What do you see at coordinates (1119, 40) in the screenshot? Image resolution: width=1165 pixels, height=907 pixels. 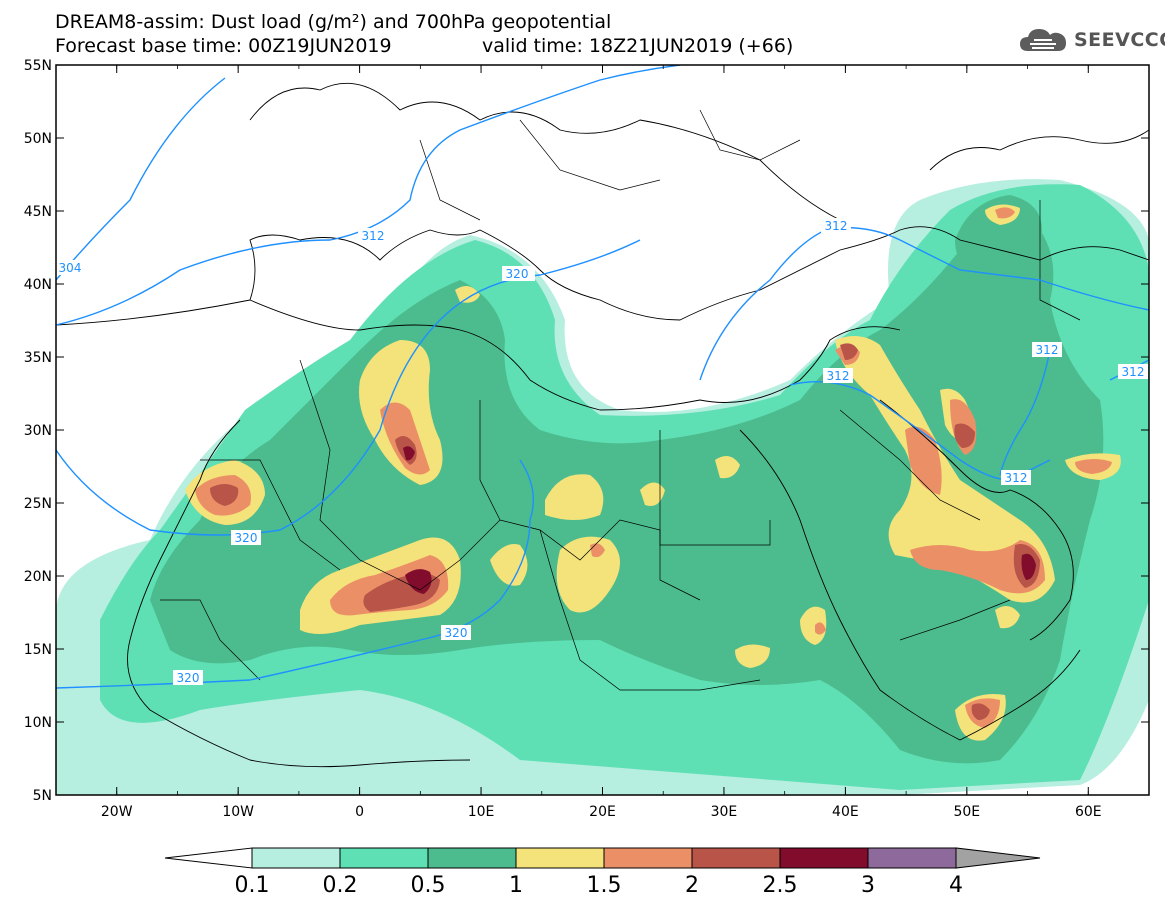 I see `logo-text: SEEVCCC` at bounding box center [1119, 40].